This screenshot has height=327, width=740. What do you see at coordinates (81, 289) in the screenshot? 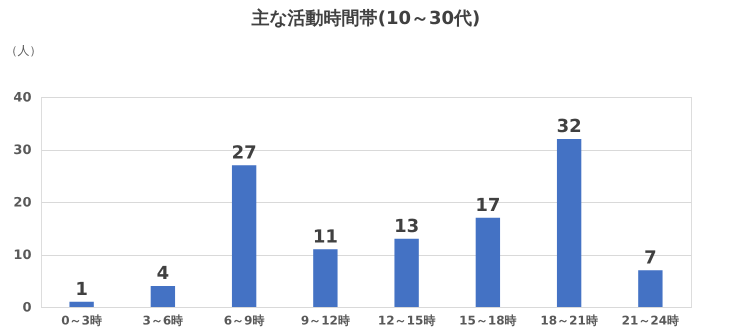
I see `data-label: 1` at bounding box center [81, 289].